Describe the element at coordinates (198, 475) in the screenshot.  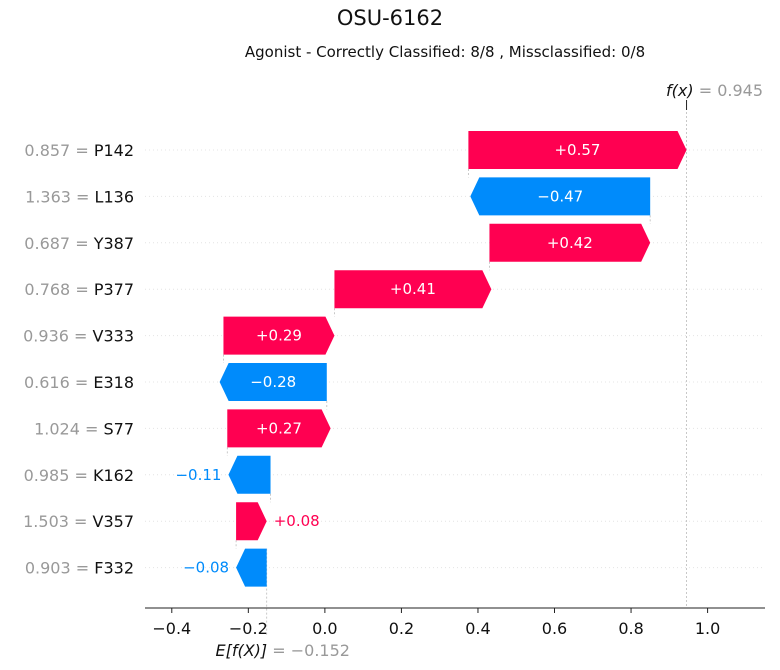
I see `bar-value-label: −0.11` at that location.